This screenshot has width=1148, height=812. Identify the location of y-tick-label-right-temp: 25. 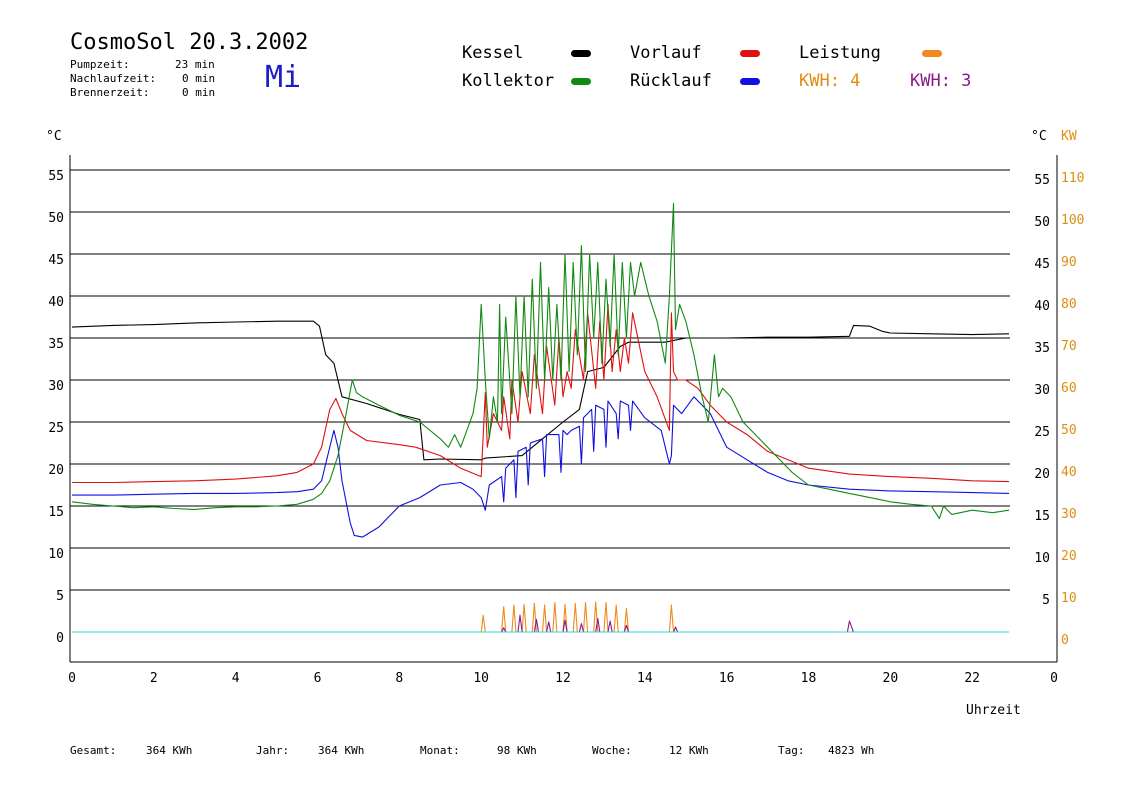
(1042, 432).